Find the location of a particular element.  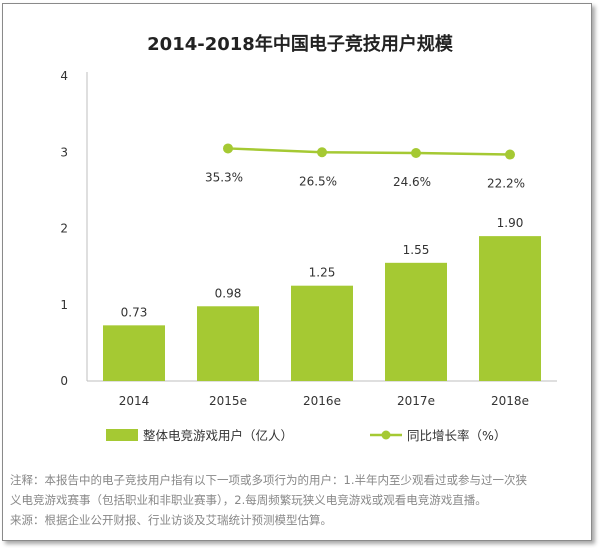

line-data-label: 24.6% is located at coordinates (412, 182).